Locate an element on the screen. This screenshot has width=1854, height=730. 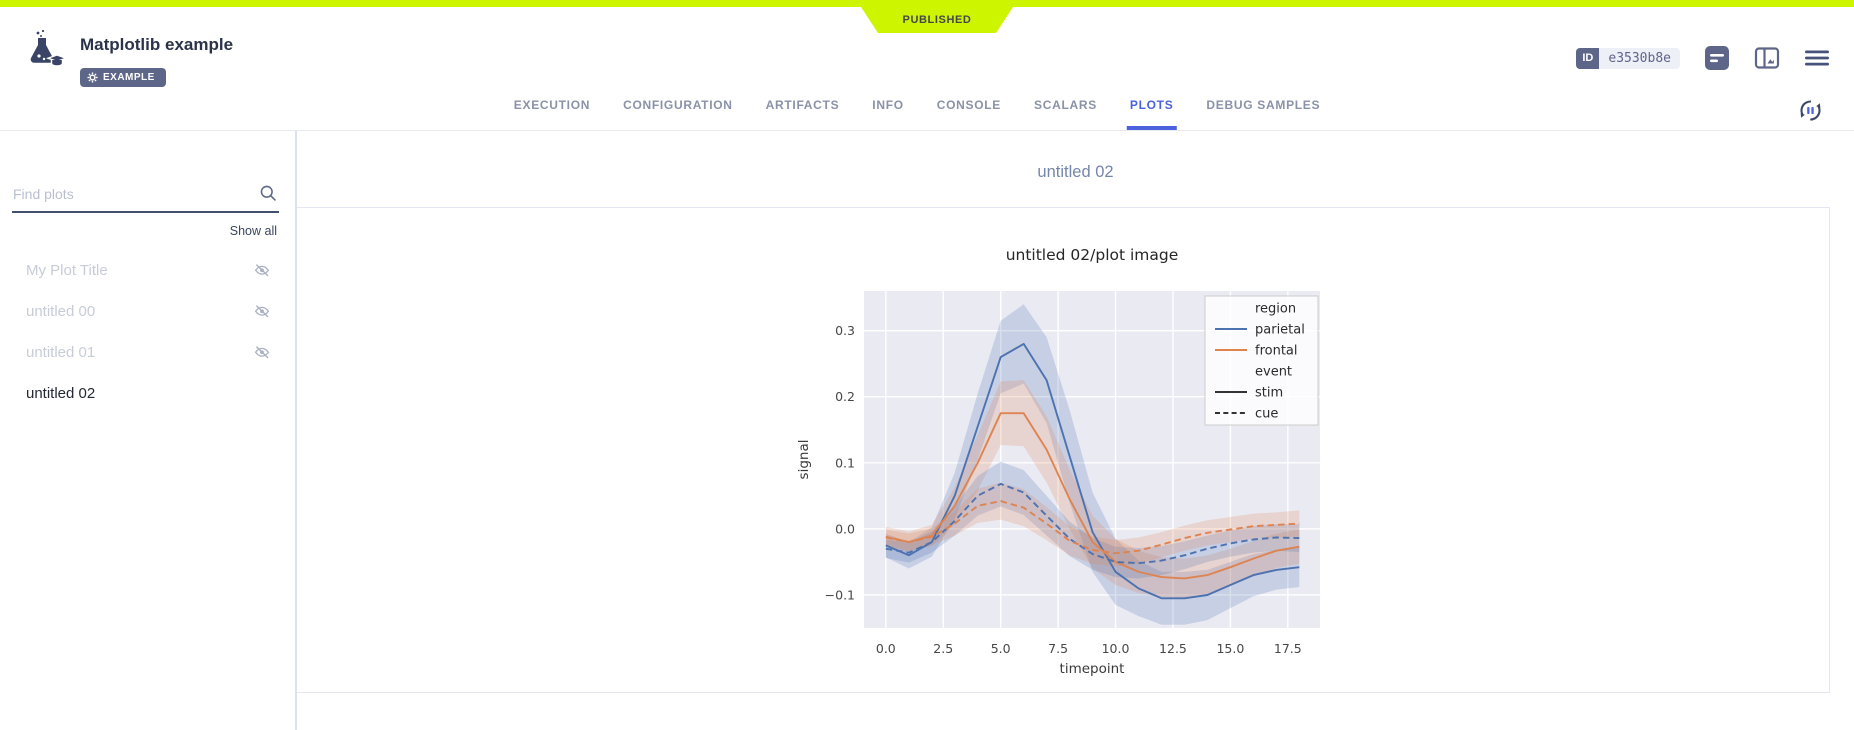
tab-info: INFO is located at coordinates (888, 105).